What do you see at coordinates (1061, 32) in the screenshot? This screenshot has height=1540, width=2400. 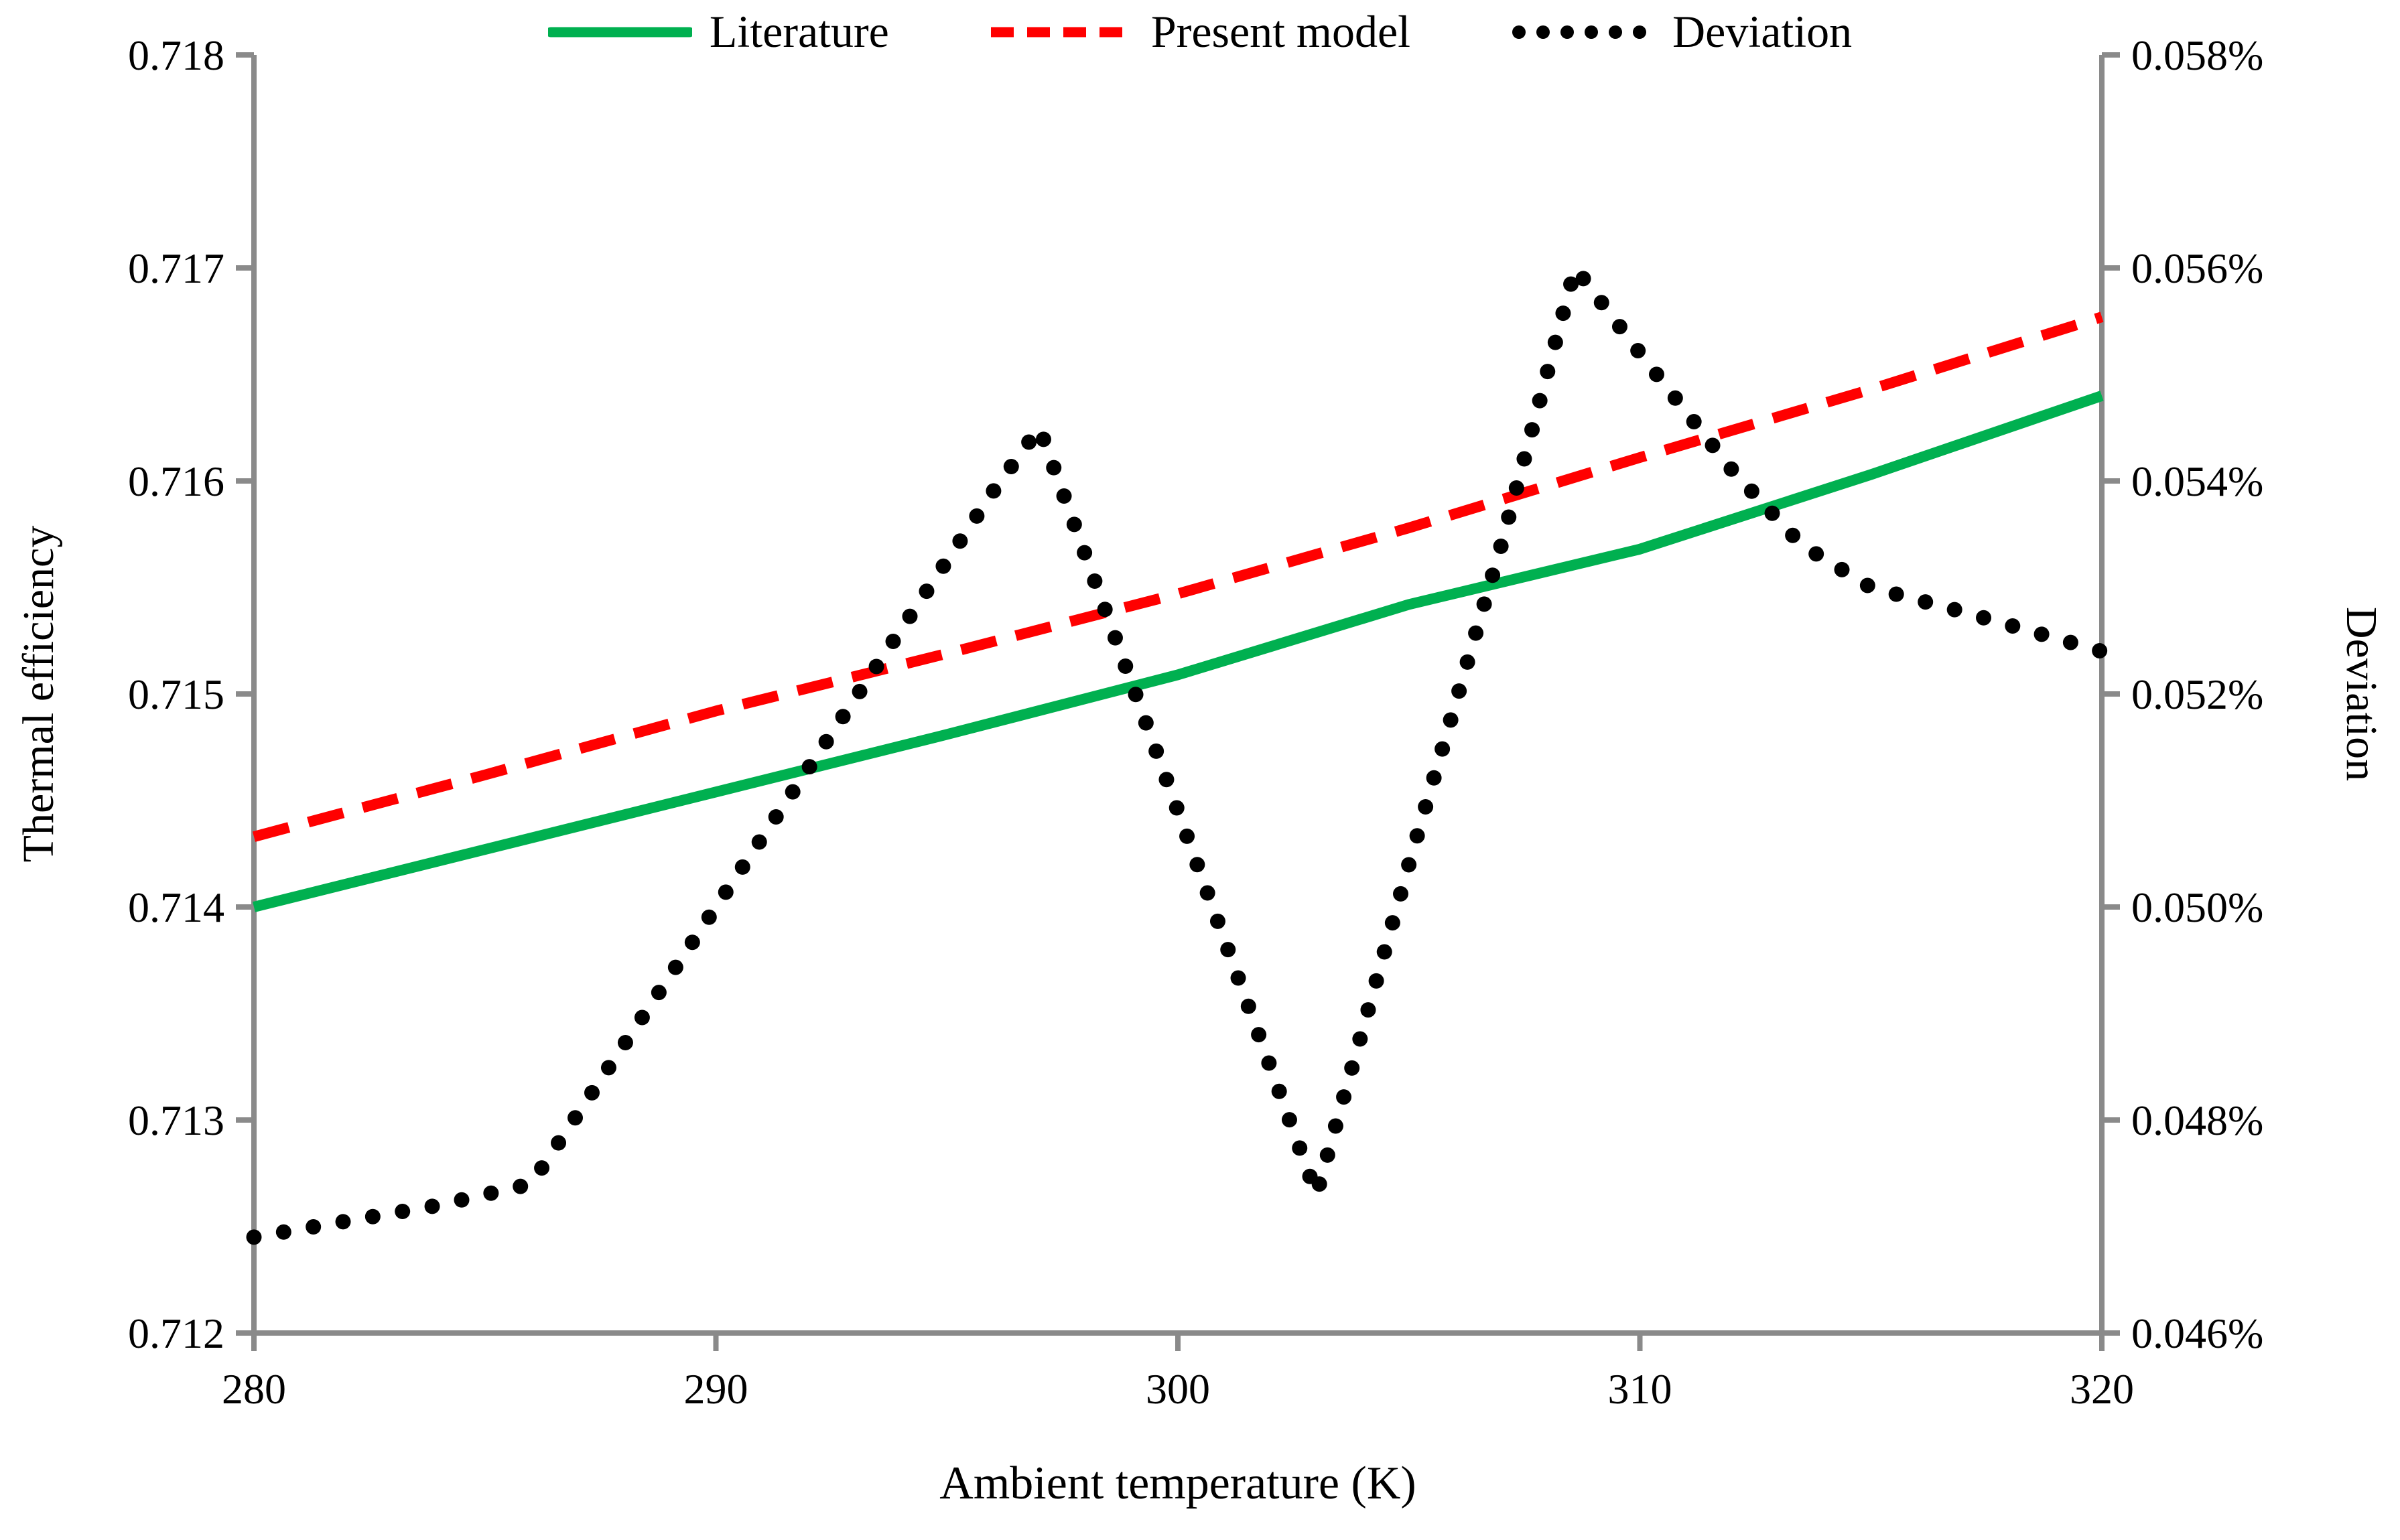 I see `dashed-line-icon` at bounding box center [1061, 32].